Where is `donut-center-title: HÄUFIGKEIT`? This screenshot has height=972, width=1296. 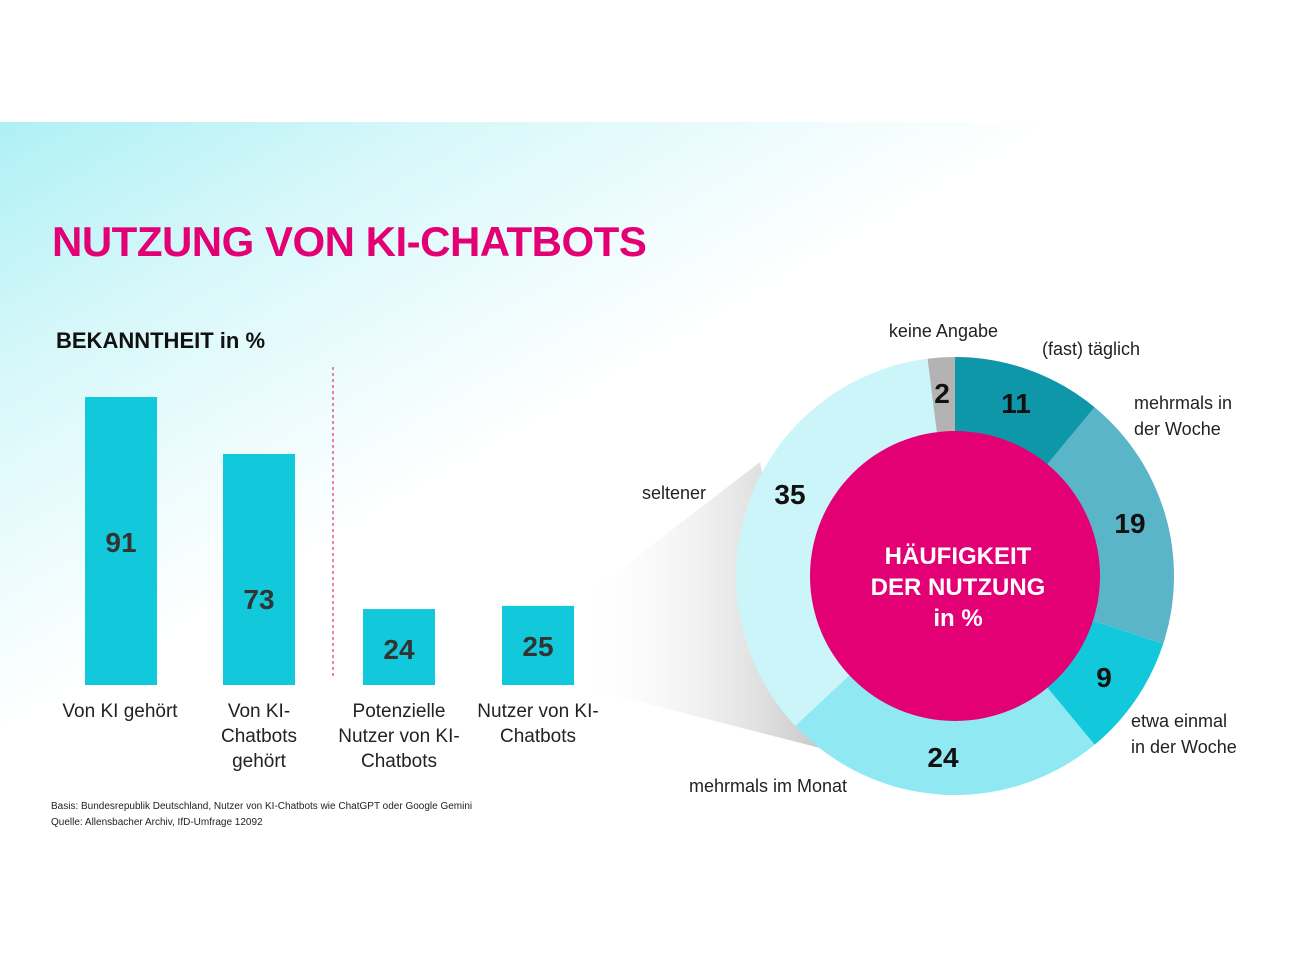
donut-center-title: HÄUFIGKEIT is located at coordinates (958, 556).